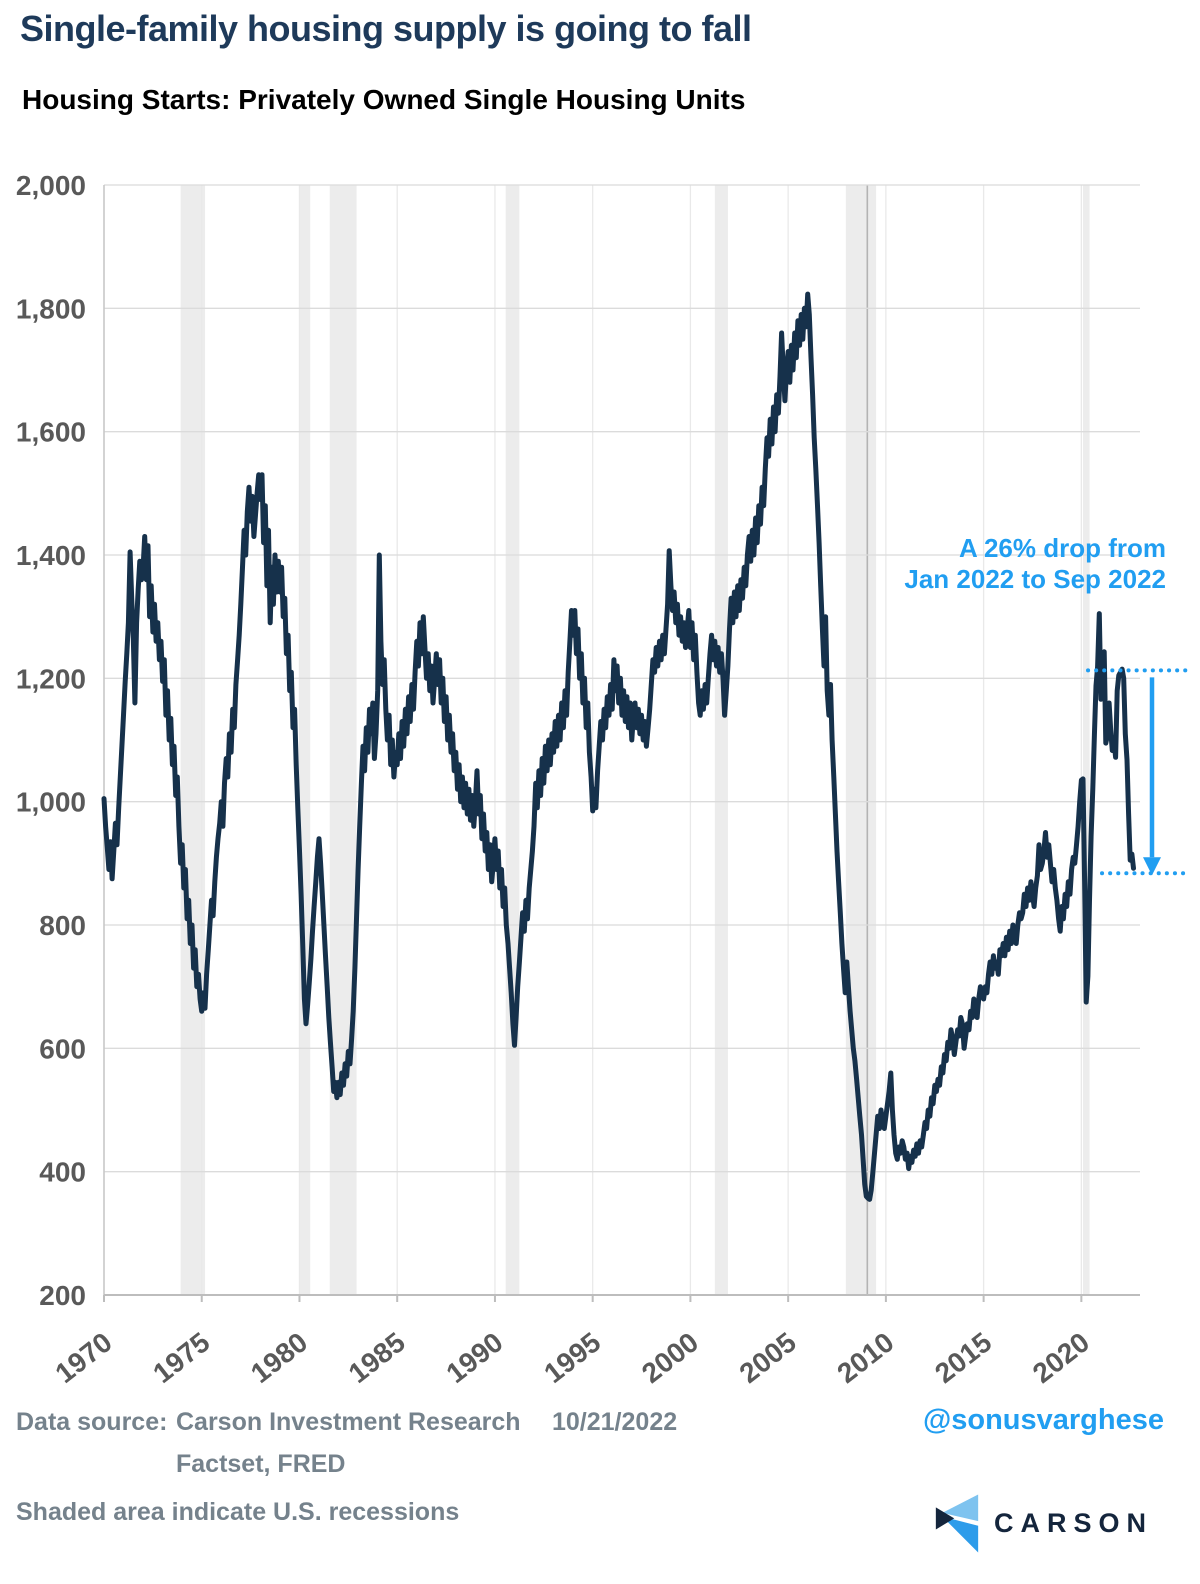  I want to click on carson-logo: CARSON, so click(1043, 1523).